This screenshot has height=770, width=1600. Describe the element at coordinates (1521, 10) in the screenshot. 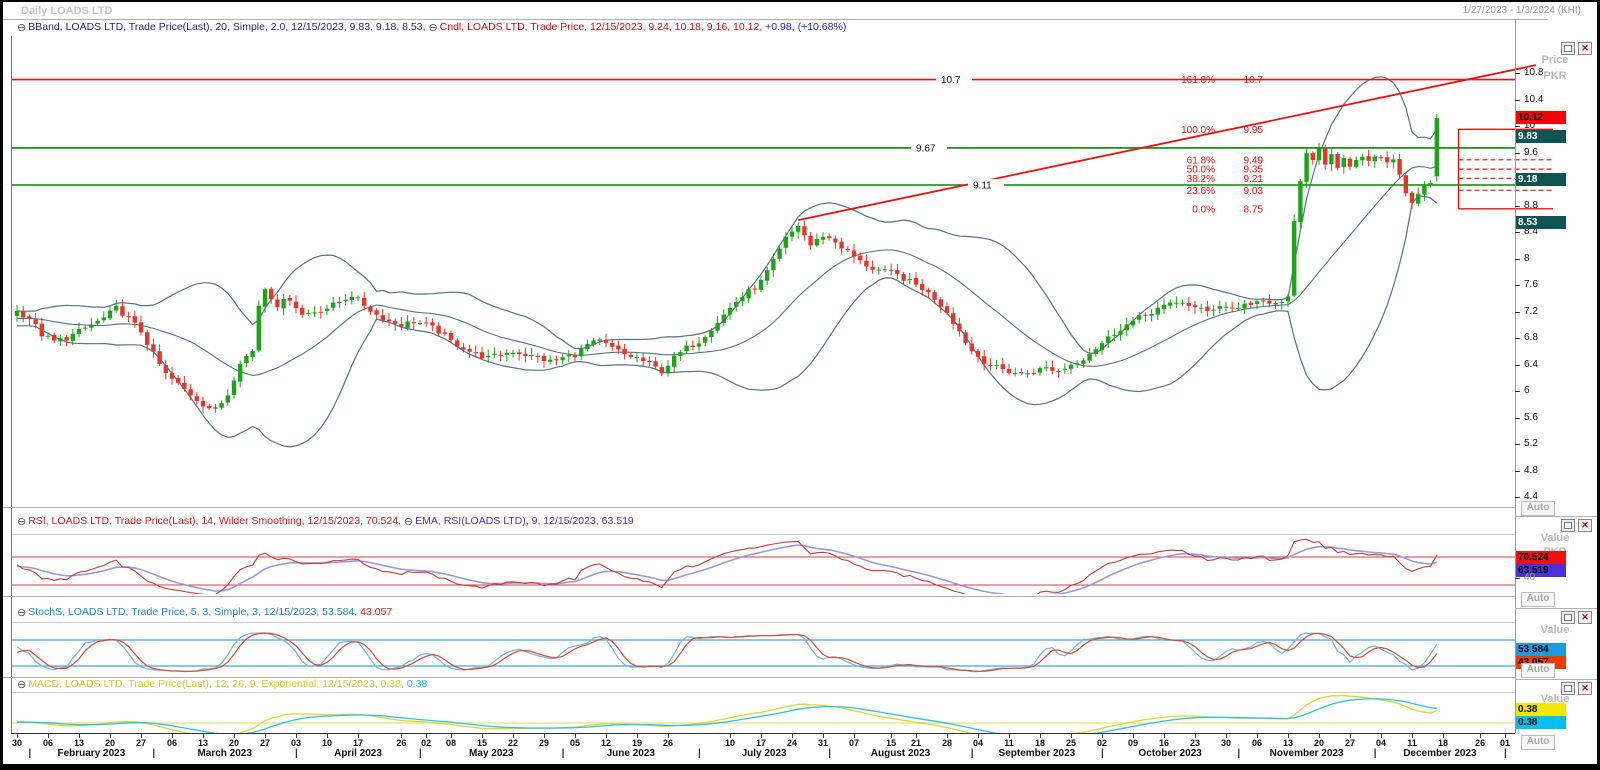

I see `date-range-label: 1/27/2023 - 1/3/2024 (KHI)` at that location.